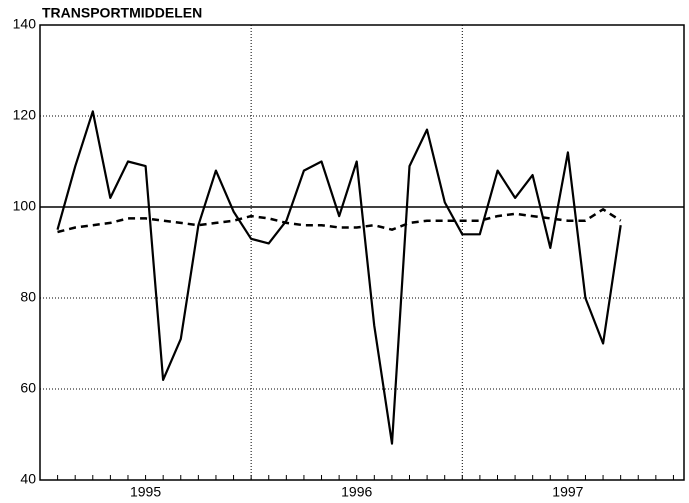  What do you see at coordinates (567, 492) in the screenshot?
I see `x-tick-label: 1997` at bounding box center [567, 492].